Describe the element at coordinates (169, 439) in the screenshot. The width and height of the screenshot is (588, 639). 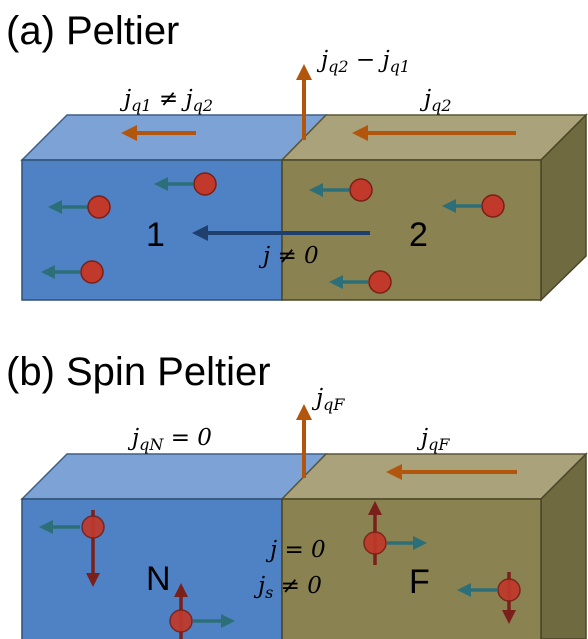
I see `heat-current-left-label: jqN = 0` at that location.